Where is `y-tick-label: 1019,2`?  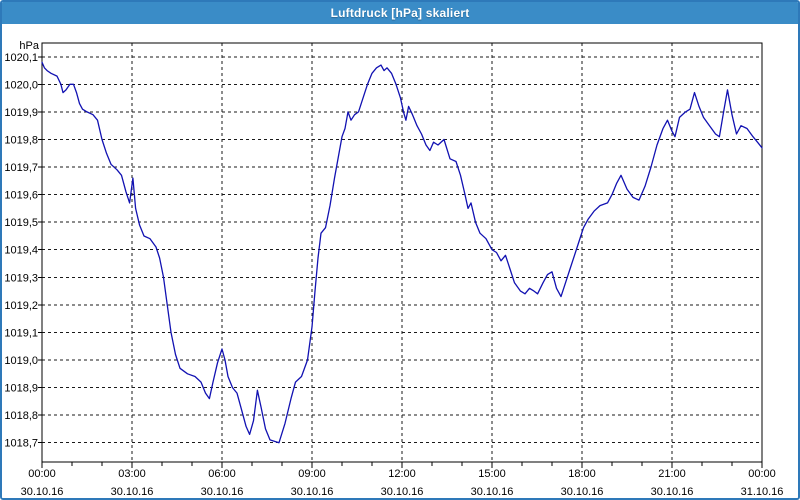
y-tick-label: 1019,2 is located at coordinates (21, 306).